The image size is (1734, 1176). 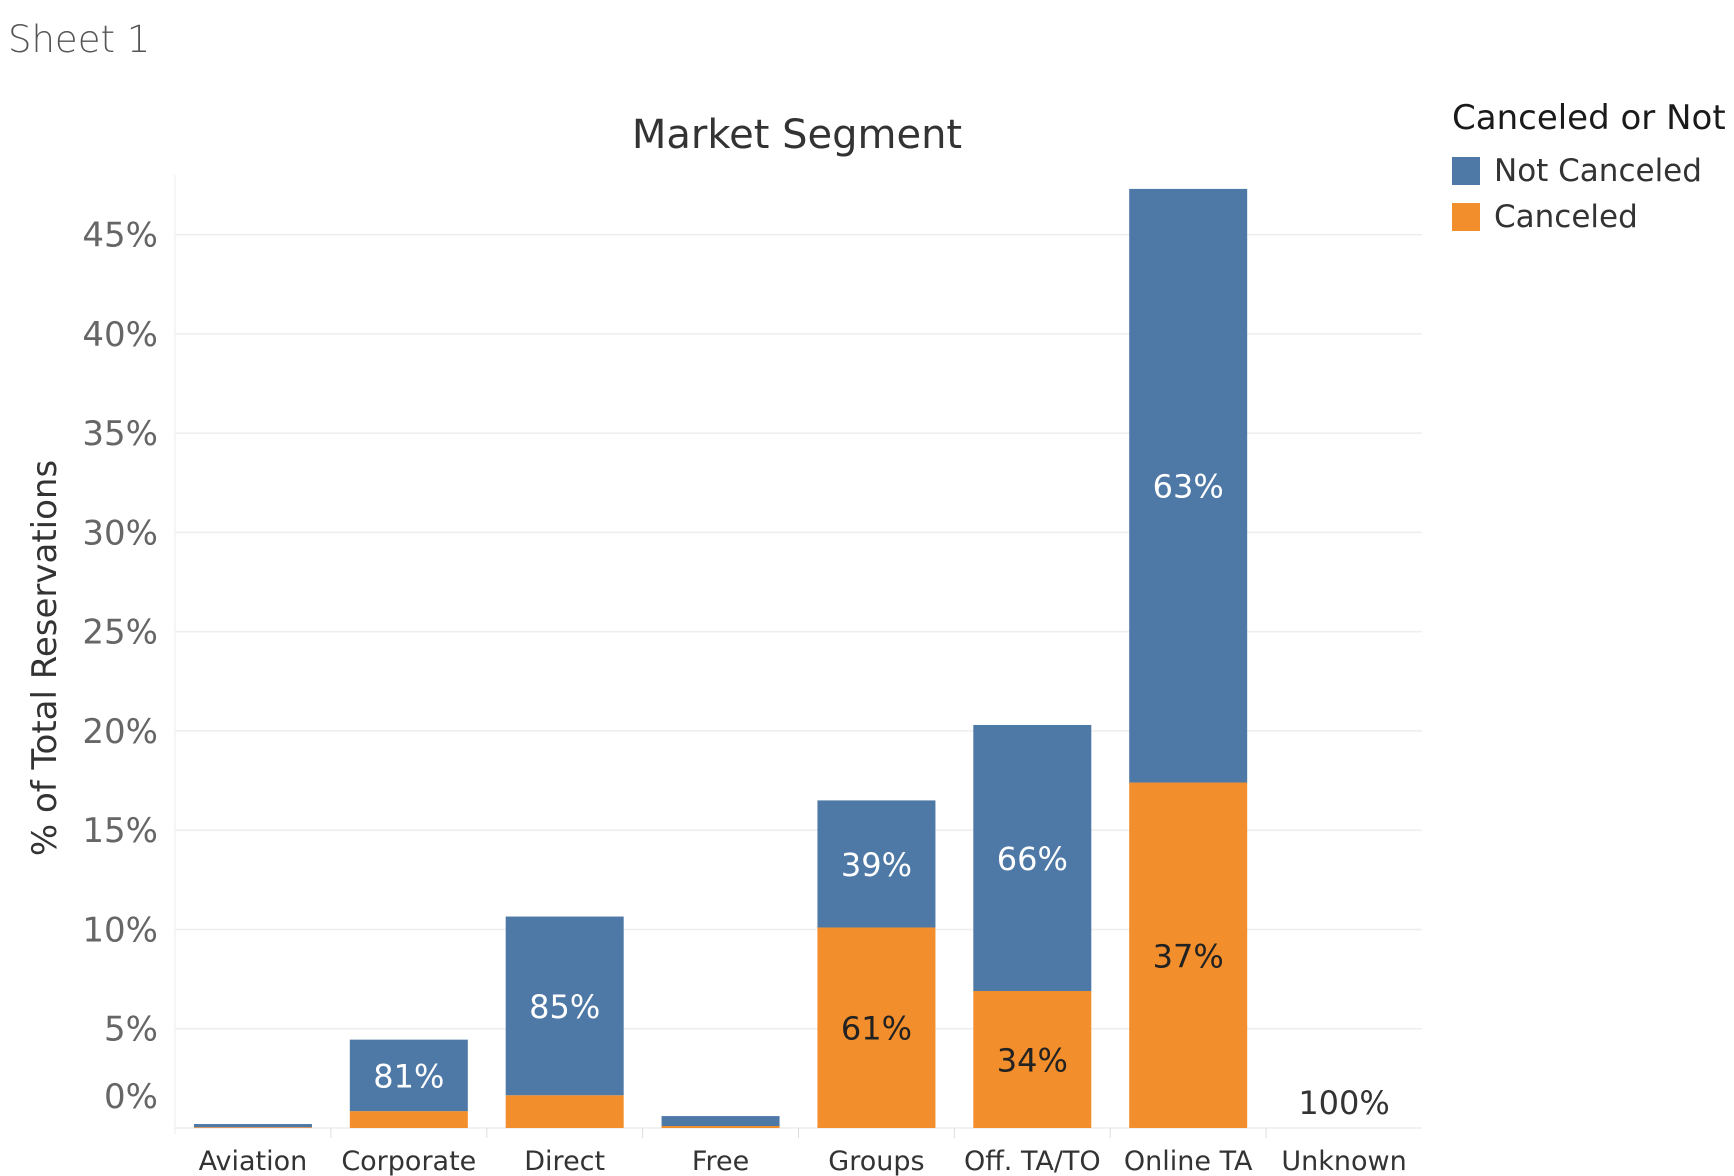 I want to click on data-label: 39%, so click(x=876, y=865).